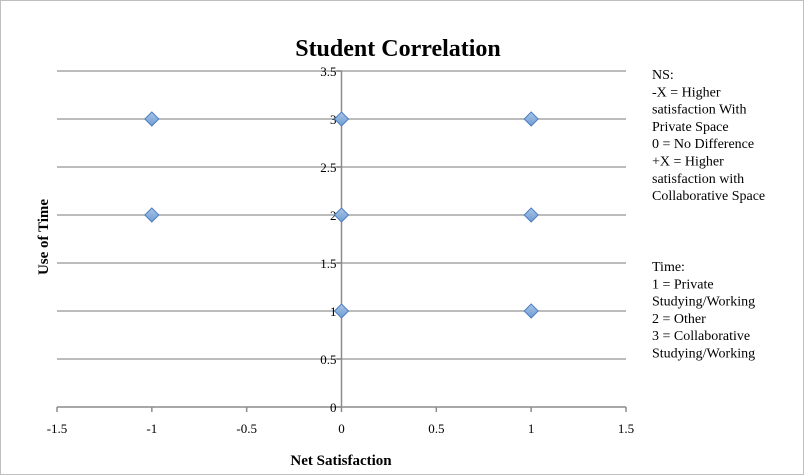 The image size is (804, 475). I want to click on y-tick-label-3: 1.5, so click(328, 263).